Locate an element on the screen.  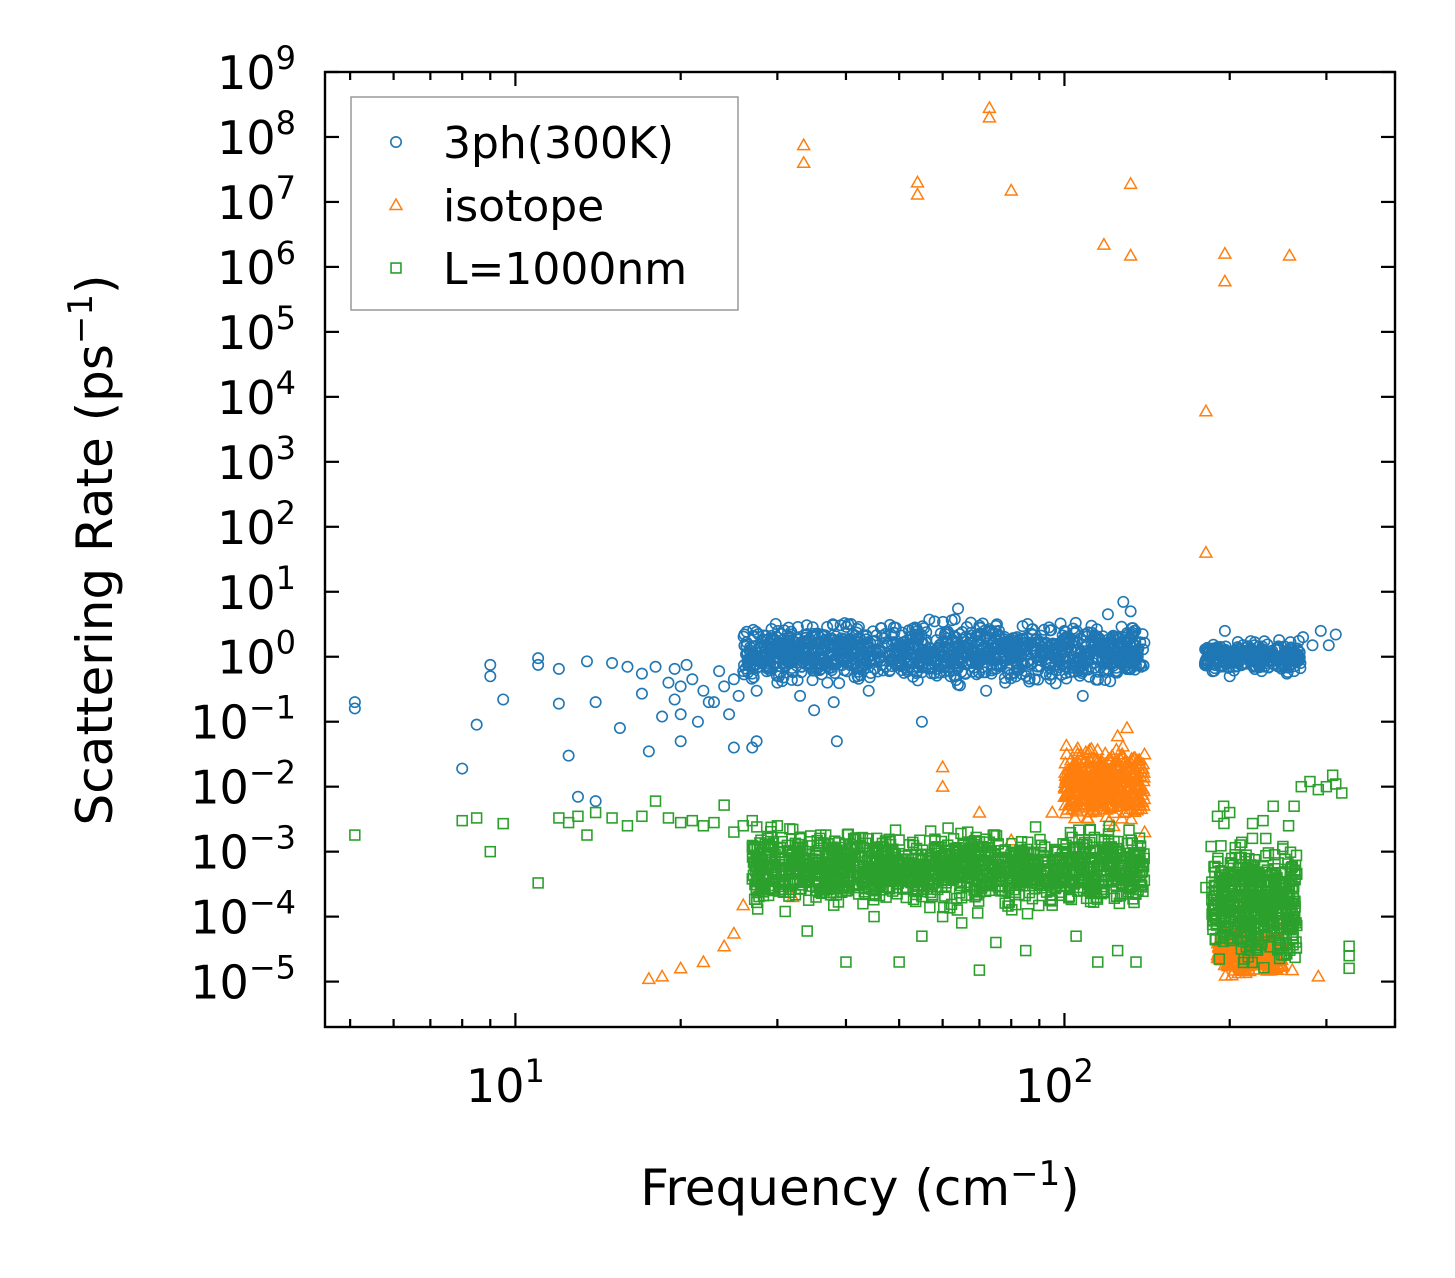
series-3ph(300K) is located at coordinates (845, 701).